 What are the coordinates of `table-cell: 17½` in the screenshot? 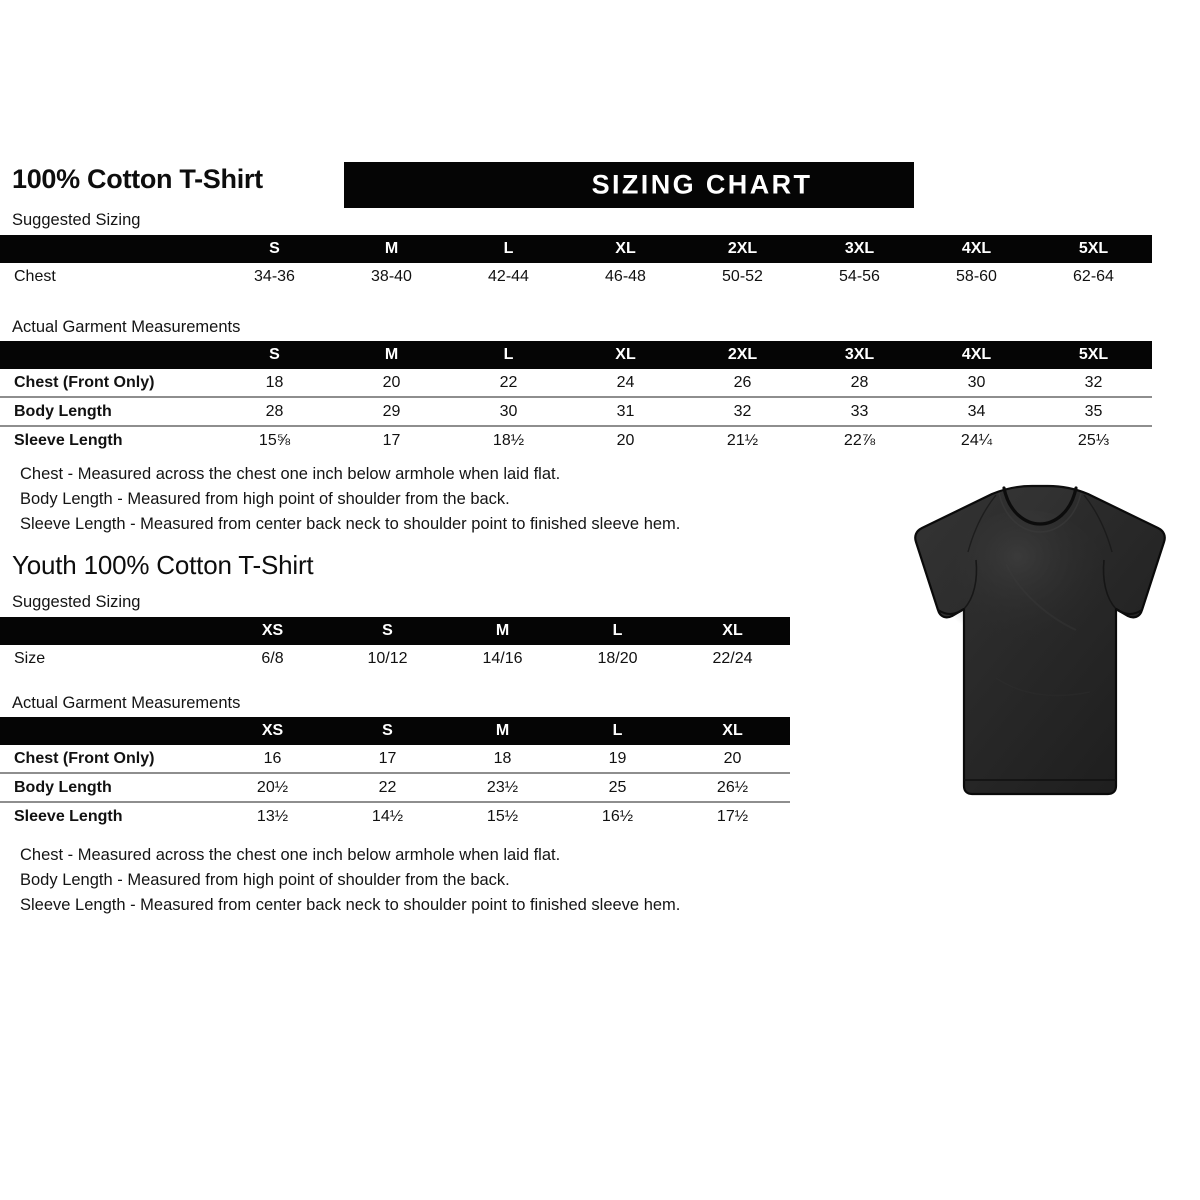 It's located at (732, 815).